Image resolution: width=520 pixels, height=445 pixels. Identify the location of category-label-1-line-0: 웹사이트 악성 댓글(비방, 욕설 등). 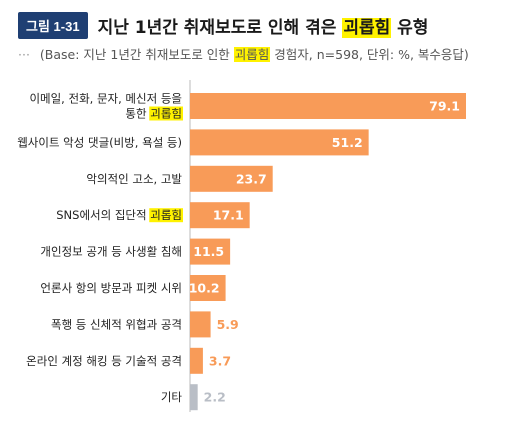
(99, 142).